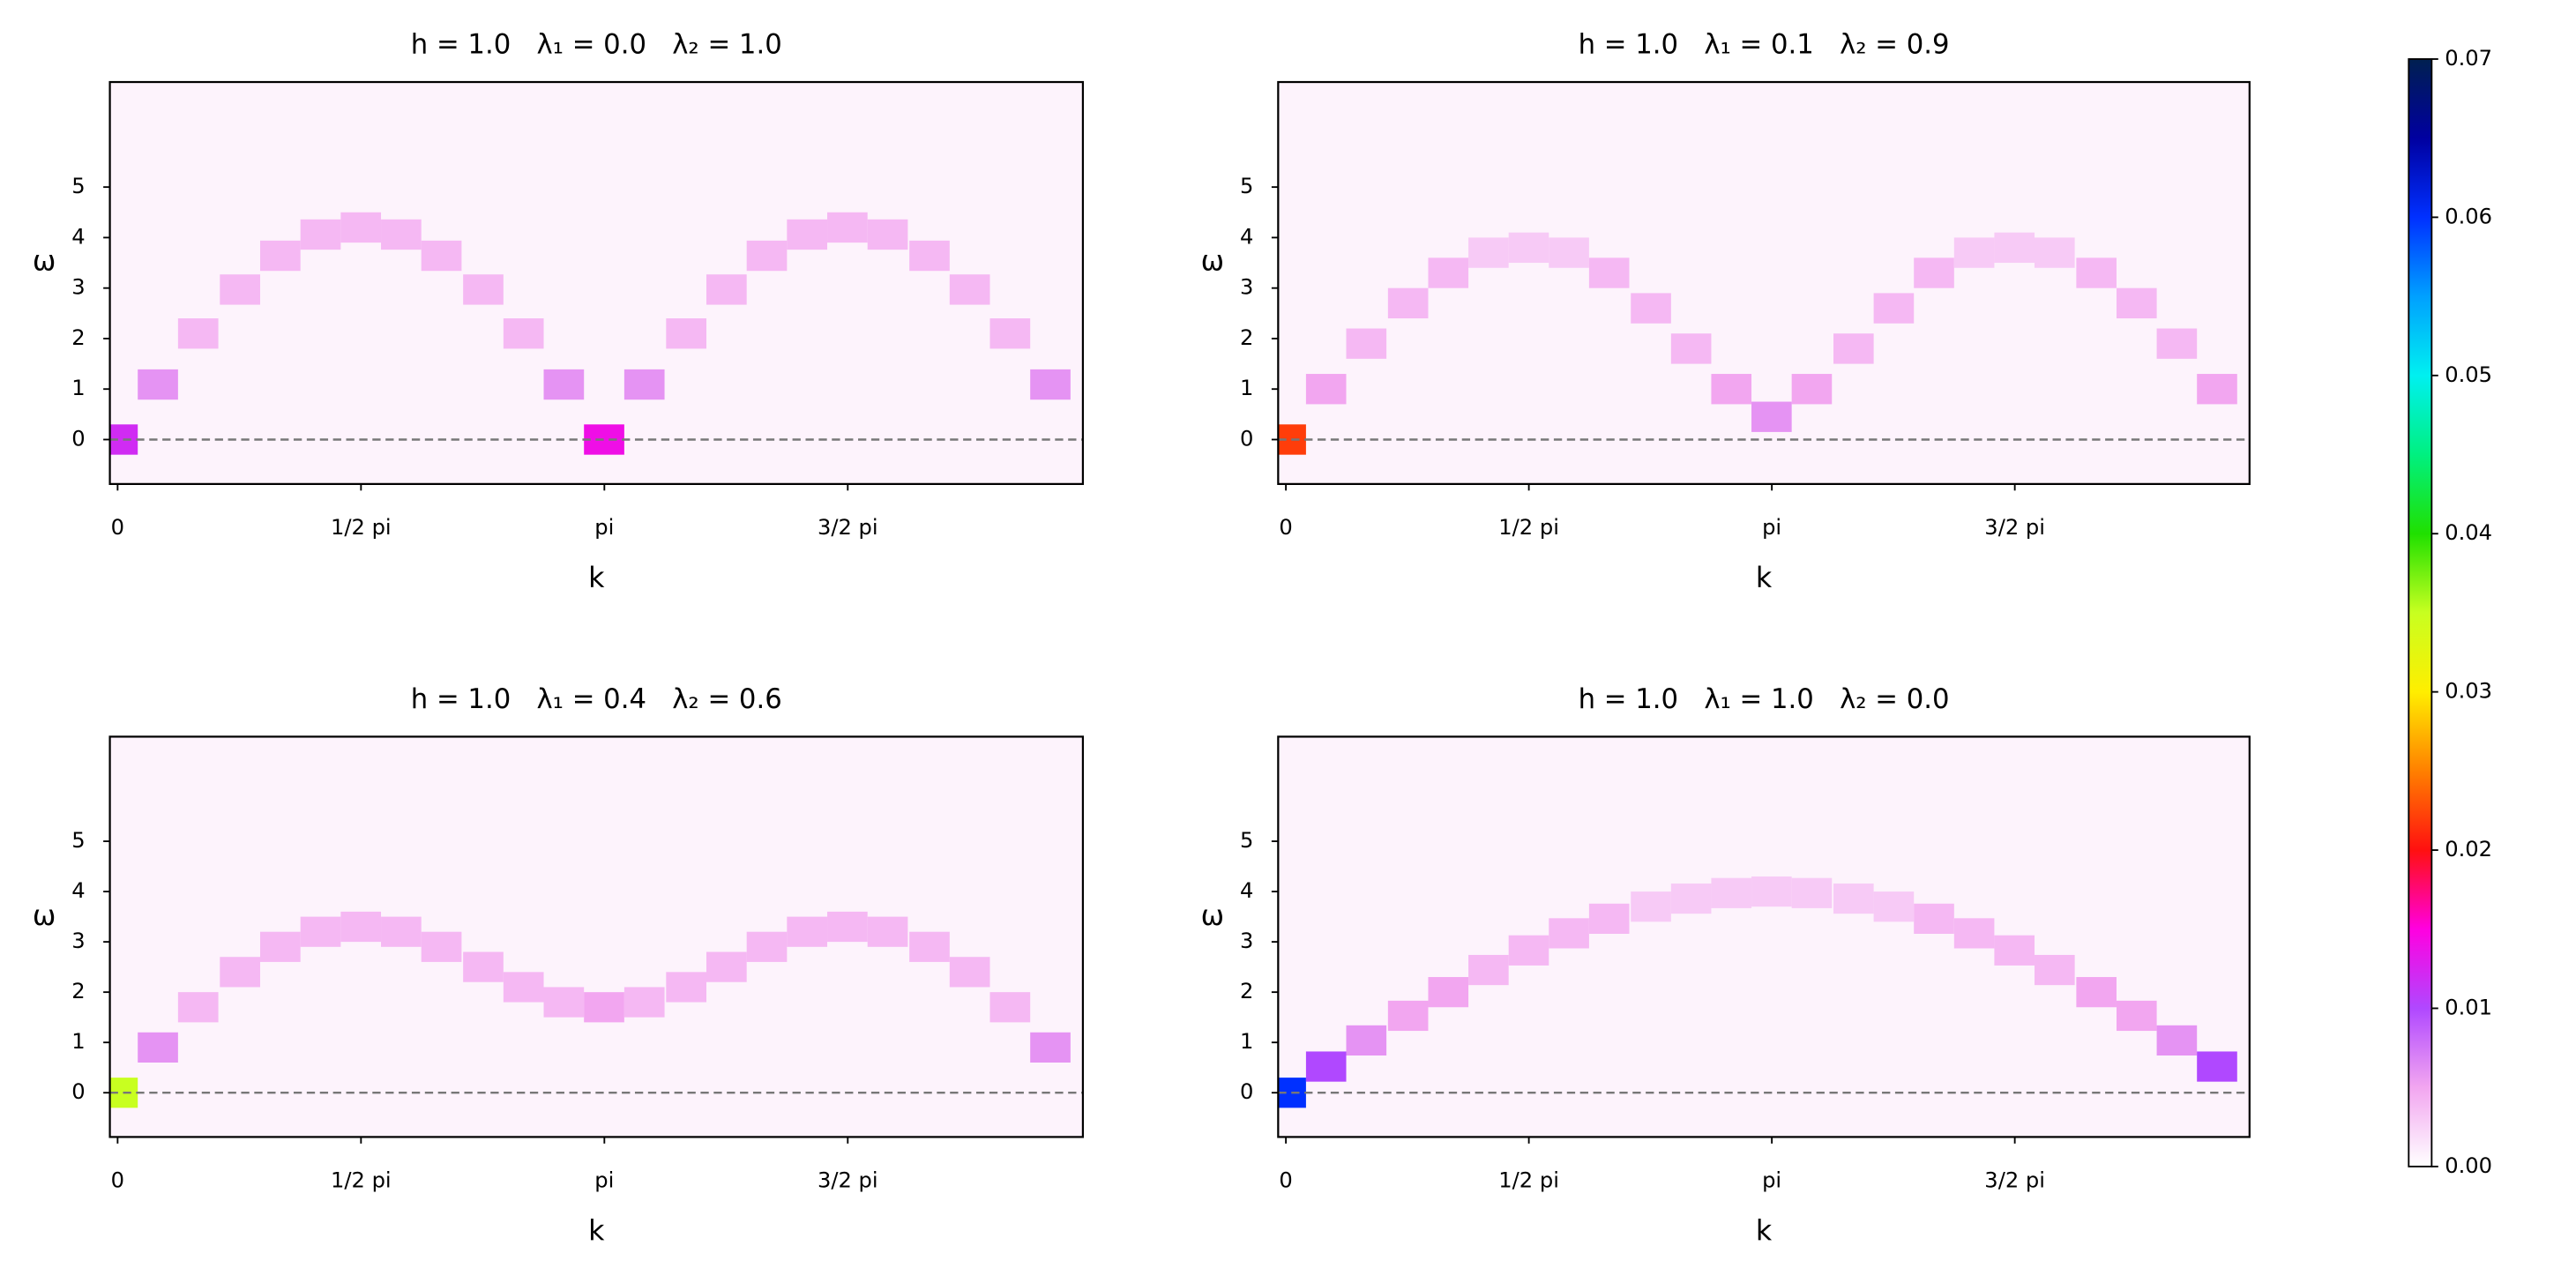 The height and width of the screenshot is (1283, 2576). Describe the element at coordinates (2468, 850) in the screenshot. I see `colorbar-tick-label: 0.02` at that location.